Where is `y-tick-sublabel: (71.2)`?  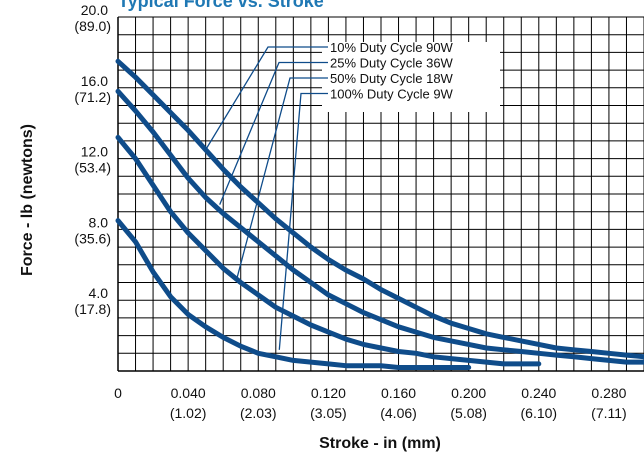 y-tick-sublabel: (71.2) is located at coordinates (92, 97).